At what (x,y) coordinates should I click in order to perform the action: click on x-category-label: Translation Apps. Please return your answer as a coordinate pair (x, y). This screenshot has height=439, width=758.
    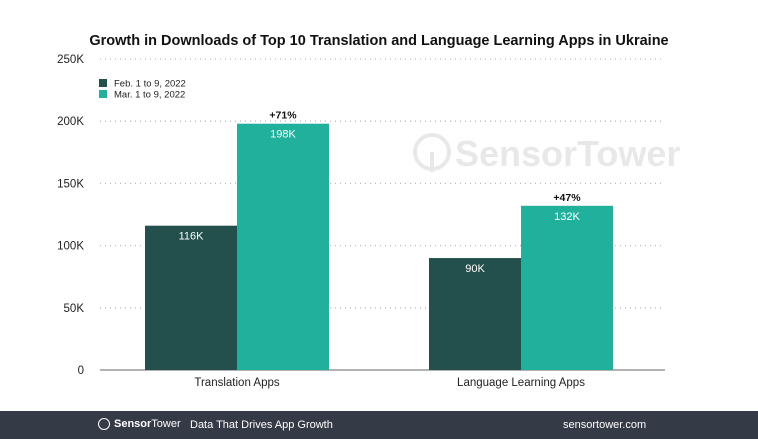
    Looking at the image, I should click on (236, 383).